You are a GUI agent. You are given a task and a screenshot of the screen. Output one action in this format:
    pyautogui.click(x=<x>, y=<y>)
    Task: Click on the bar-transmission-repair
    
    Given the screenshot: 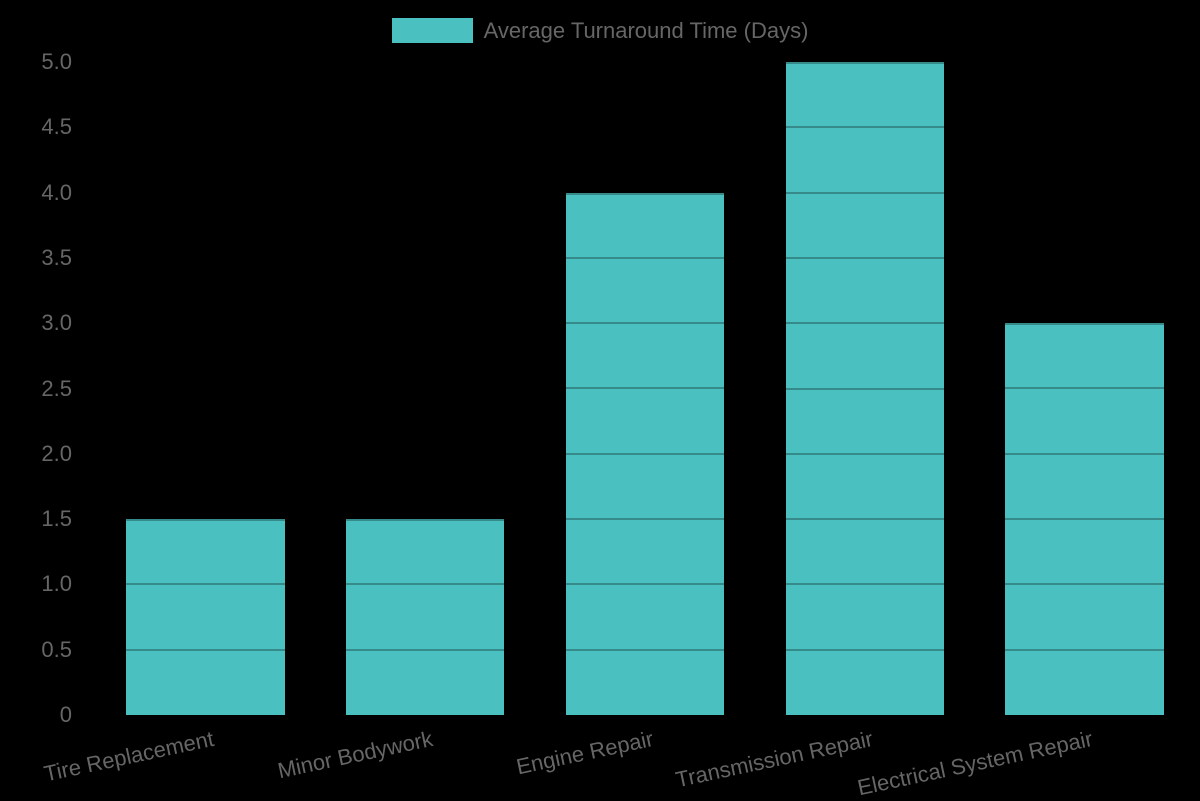 What is the action you would take?
    pyautogui.click(x=864, y=388)
    